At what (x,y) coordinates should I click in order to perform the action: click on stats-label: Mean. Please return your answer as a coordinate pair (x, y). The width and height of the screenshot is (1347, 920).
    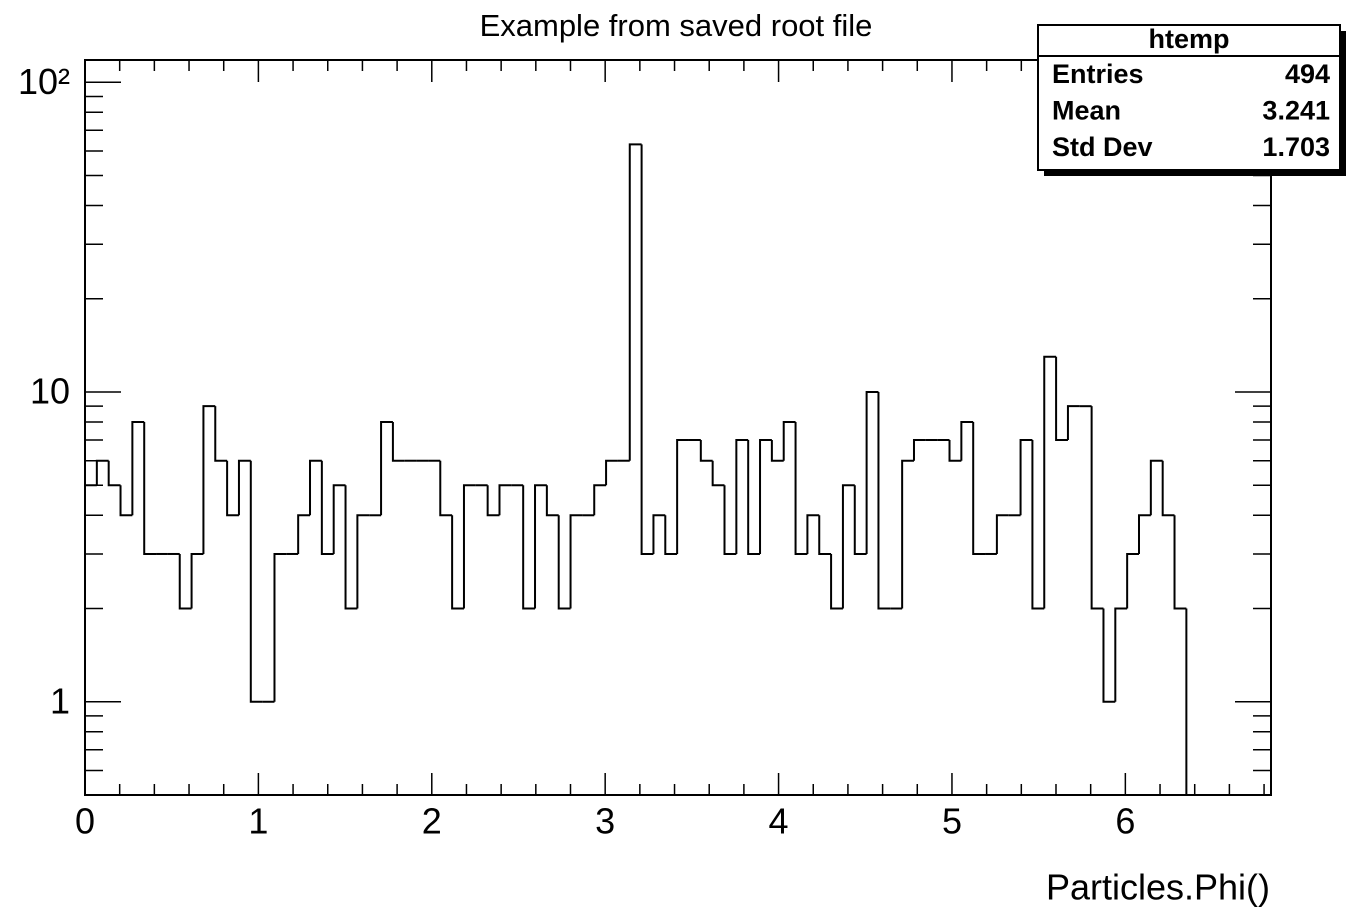
    Looking at the image, I should click on (1086, 111).